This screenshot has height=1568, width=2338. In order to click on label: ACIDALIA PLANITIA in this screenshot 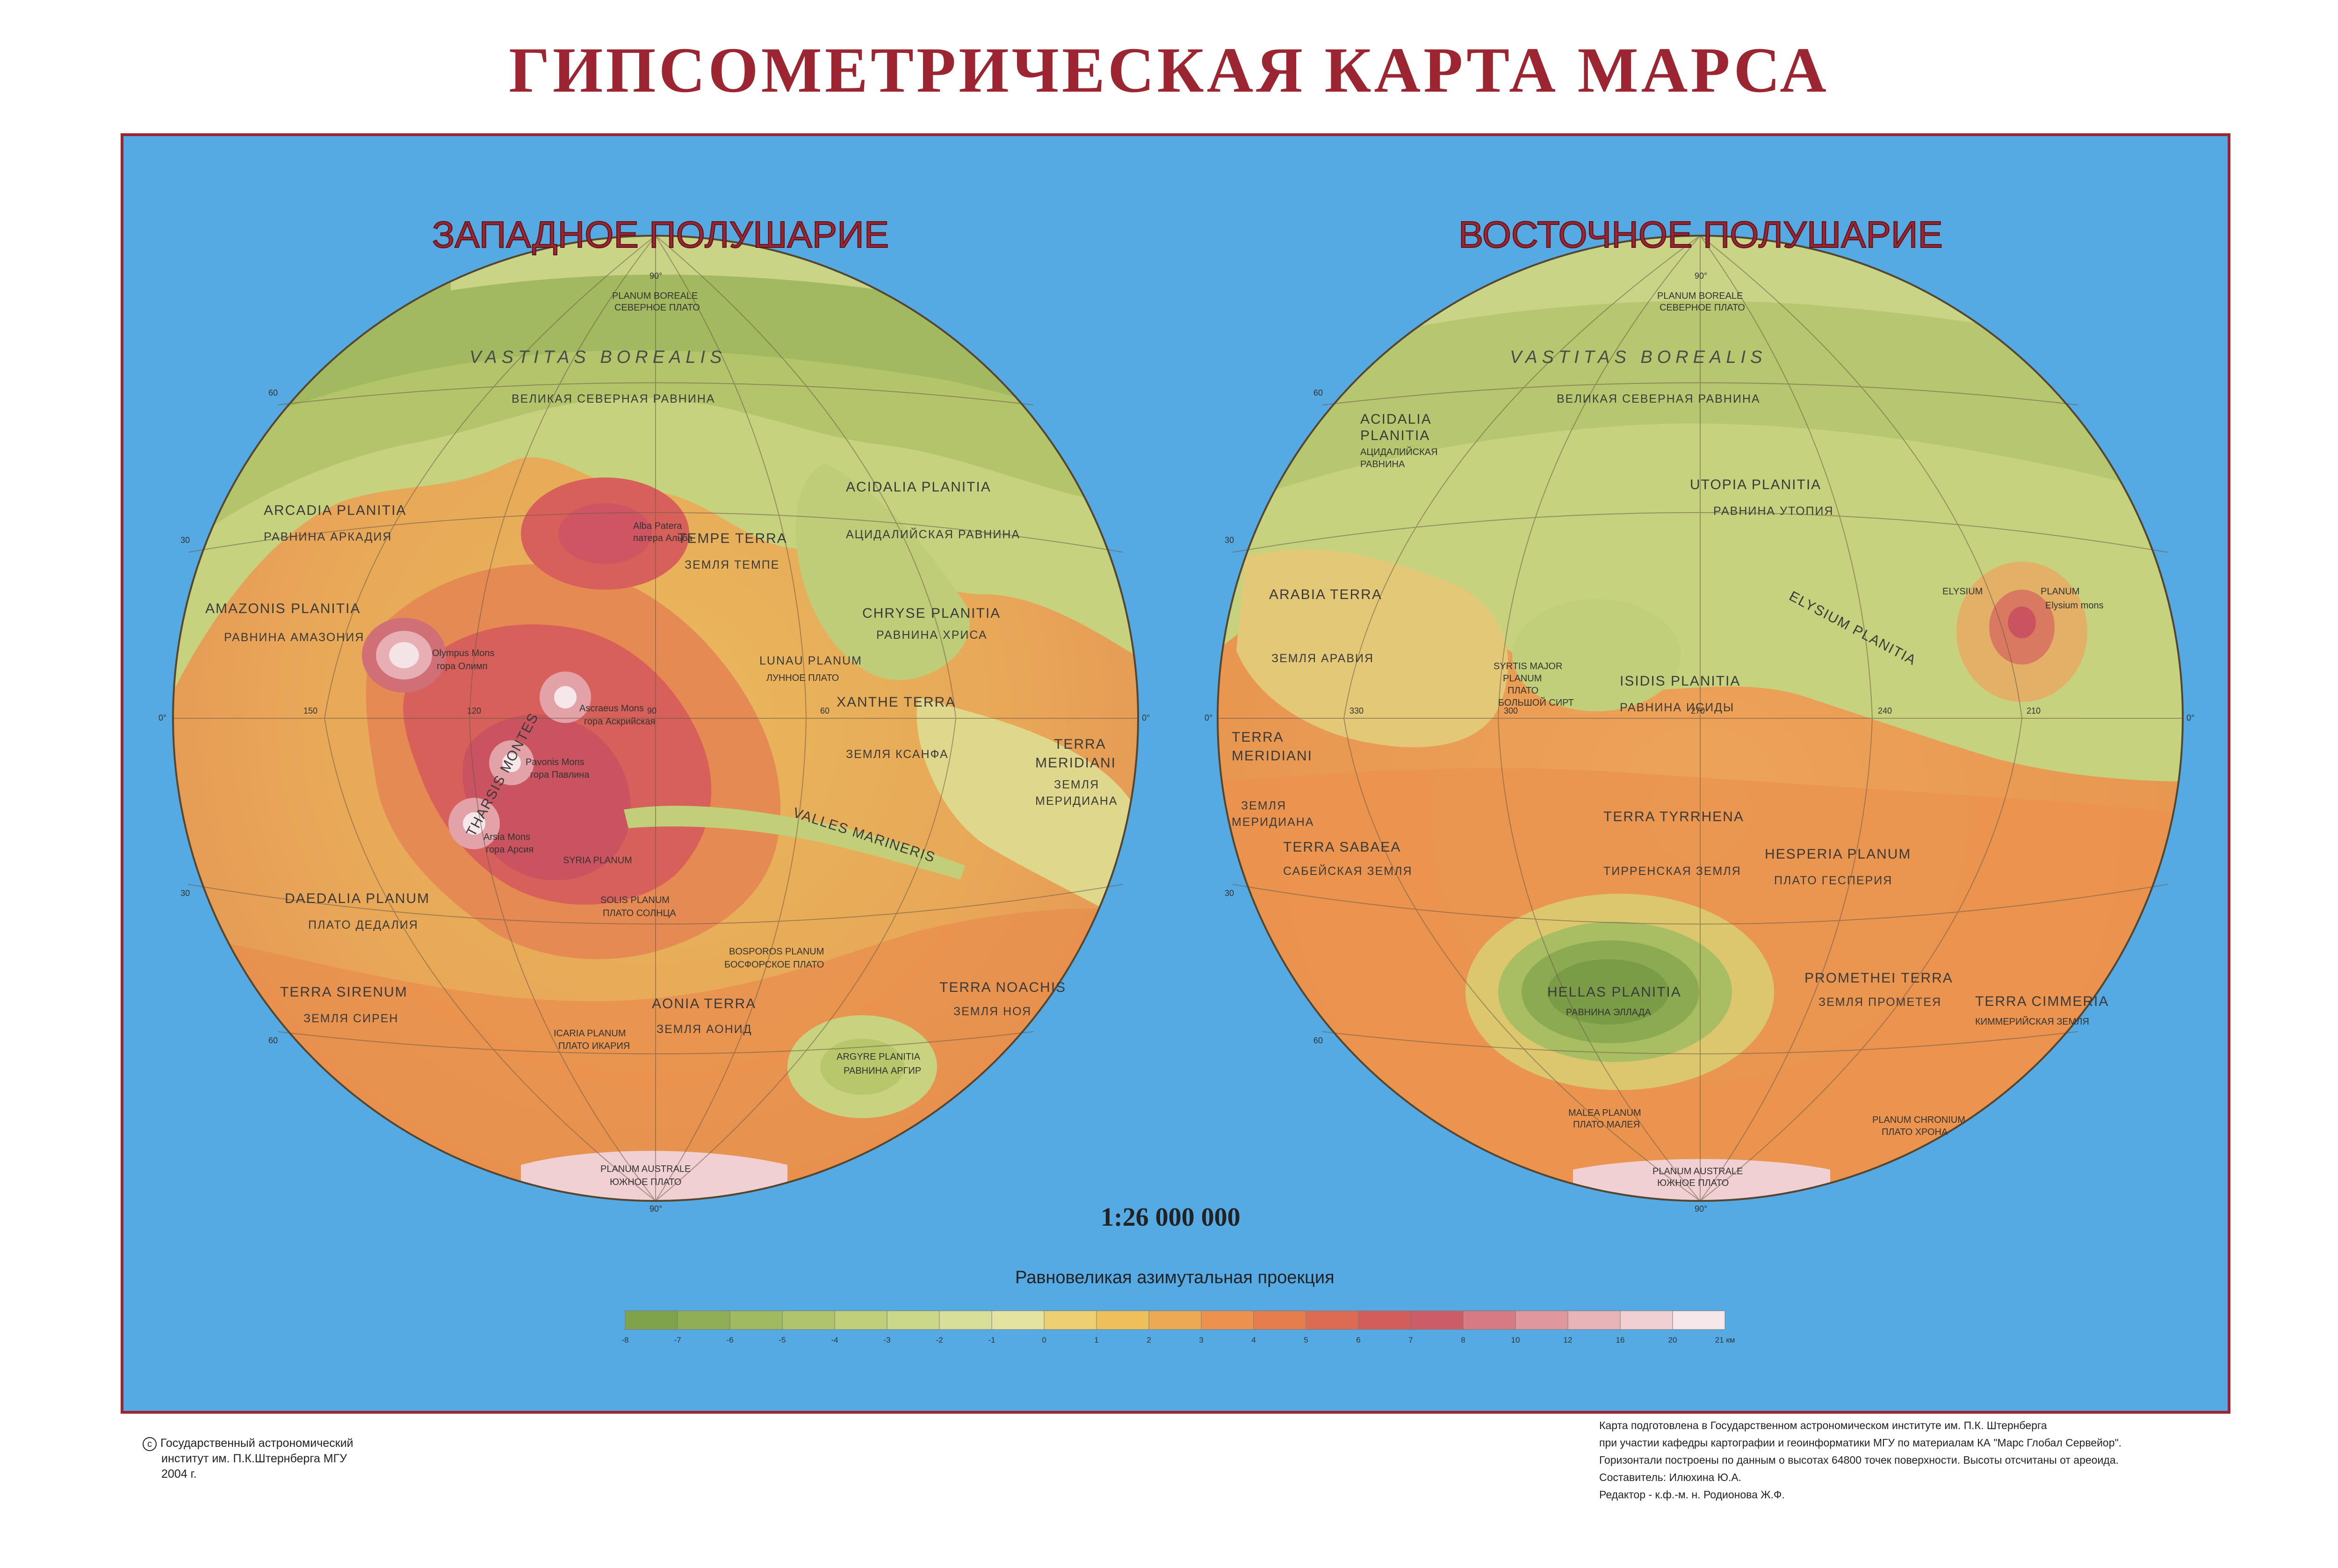, I will do `click(919, 487)`.